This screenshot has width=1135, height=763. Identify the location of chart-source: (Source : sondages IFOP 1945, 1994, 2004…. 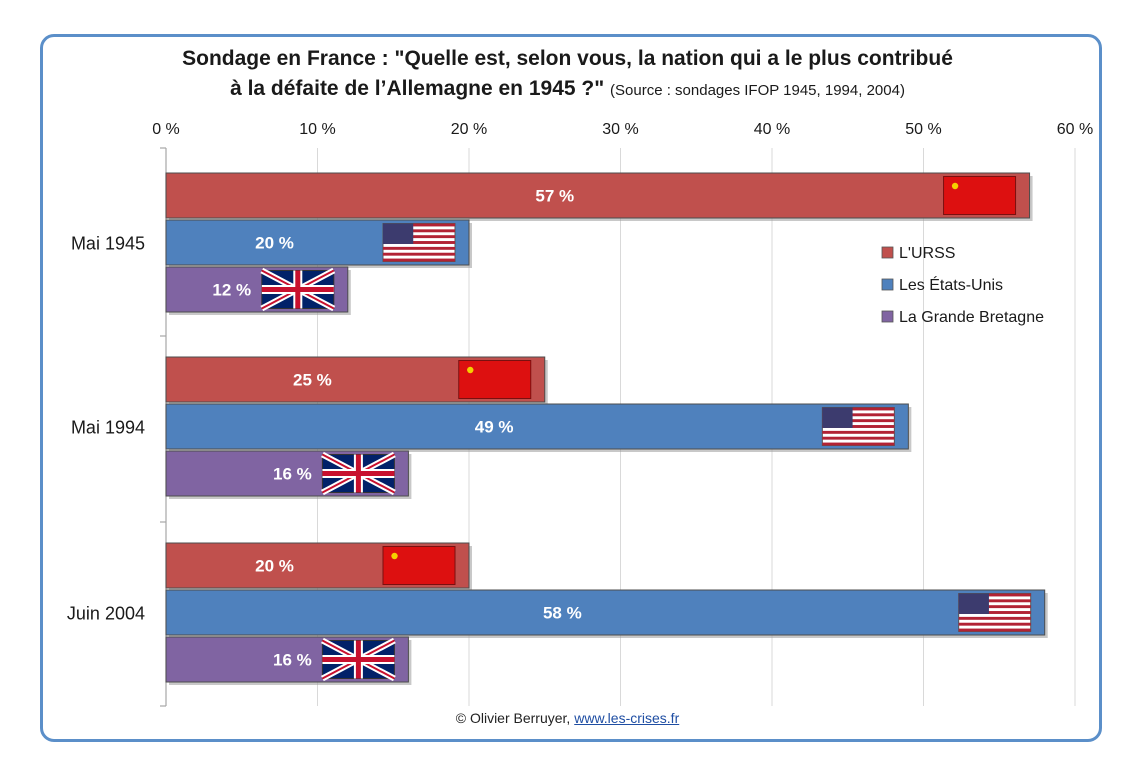
(757, 90).